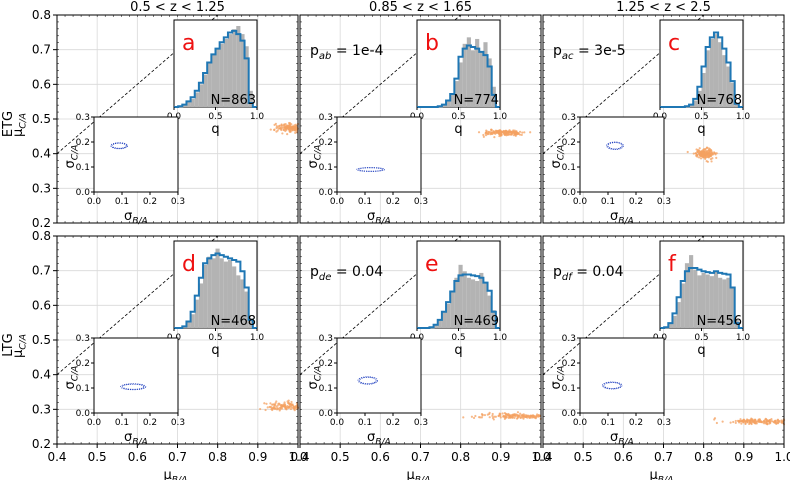 This screenshot has width=790, height=480. Describe the element at coordinates (583, 457) in the screenshot. I see `x-tick-label: 0.5` at that location.